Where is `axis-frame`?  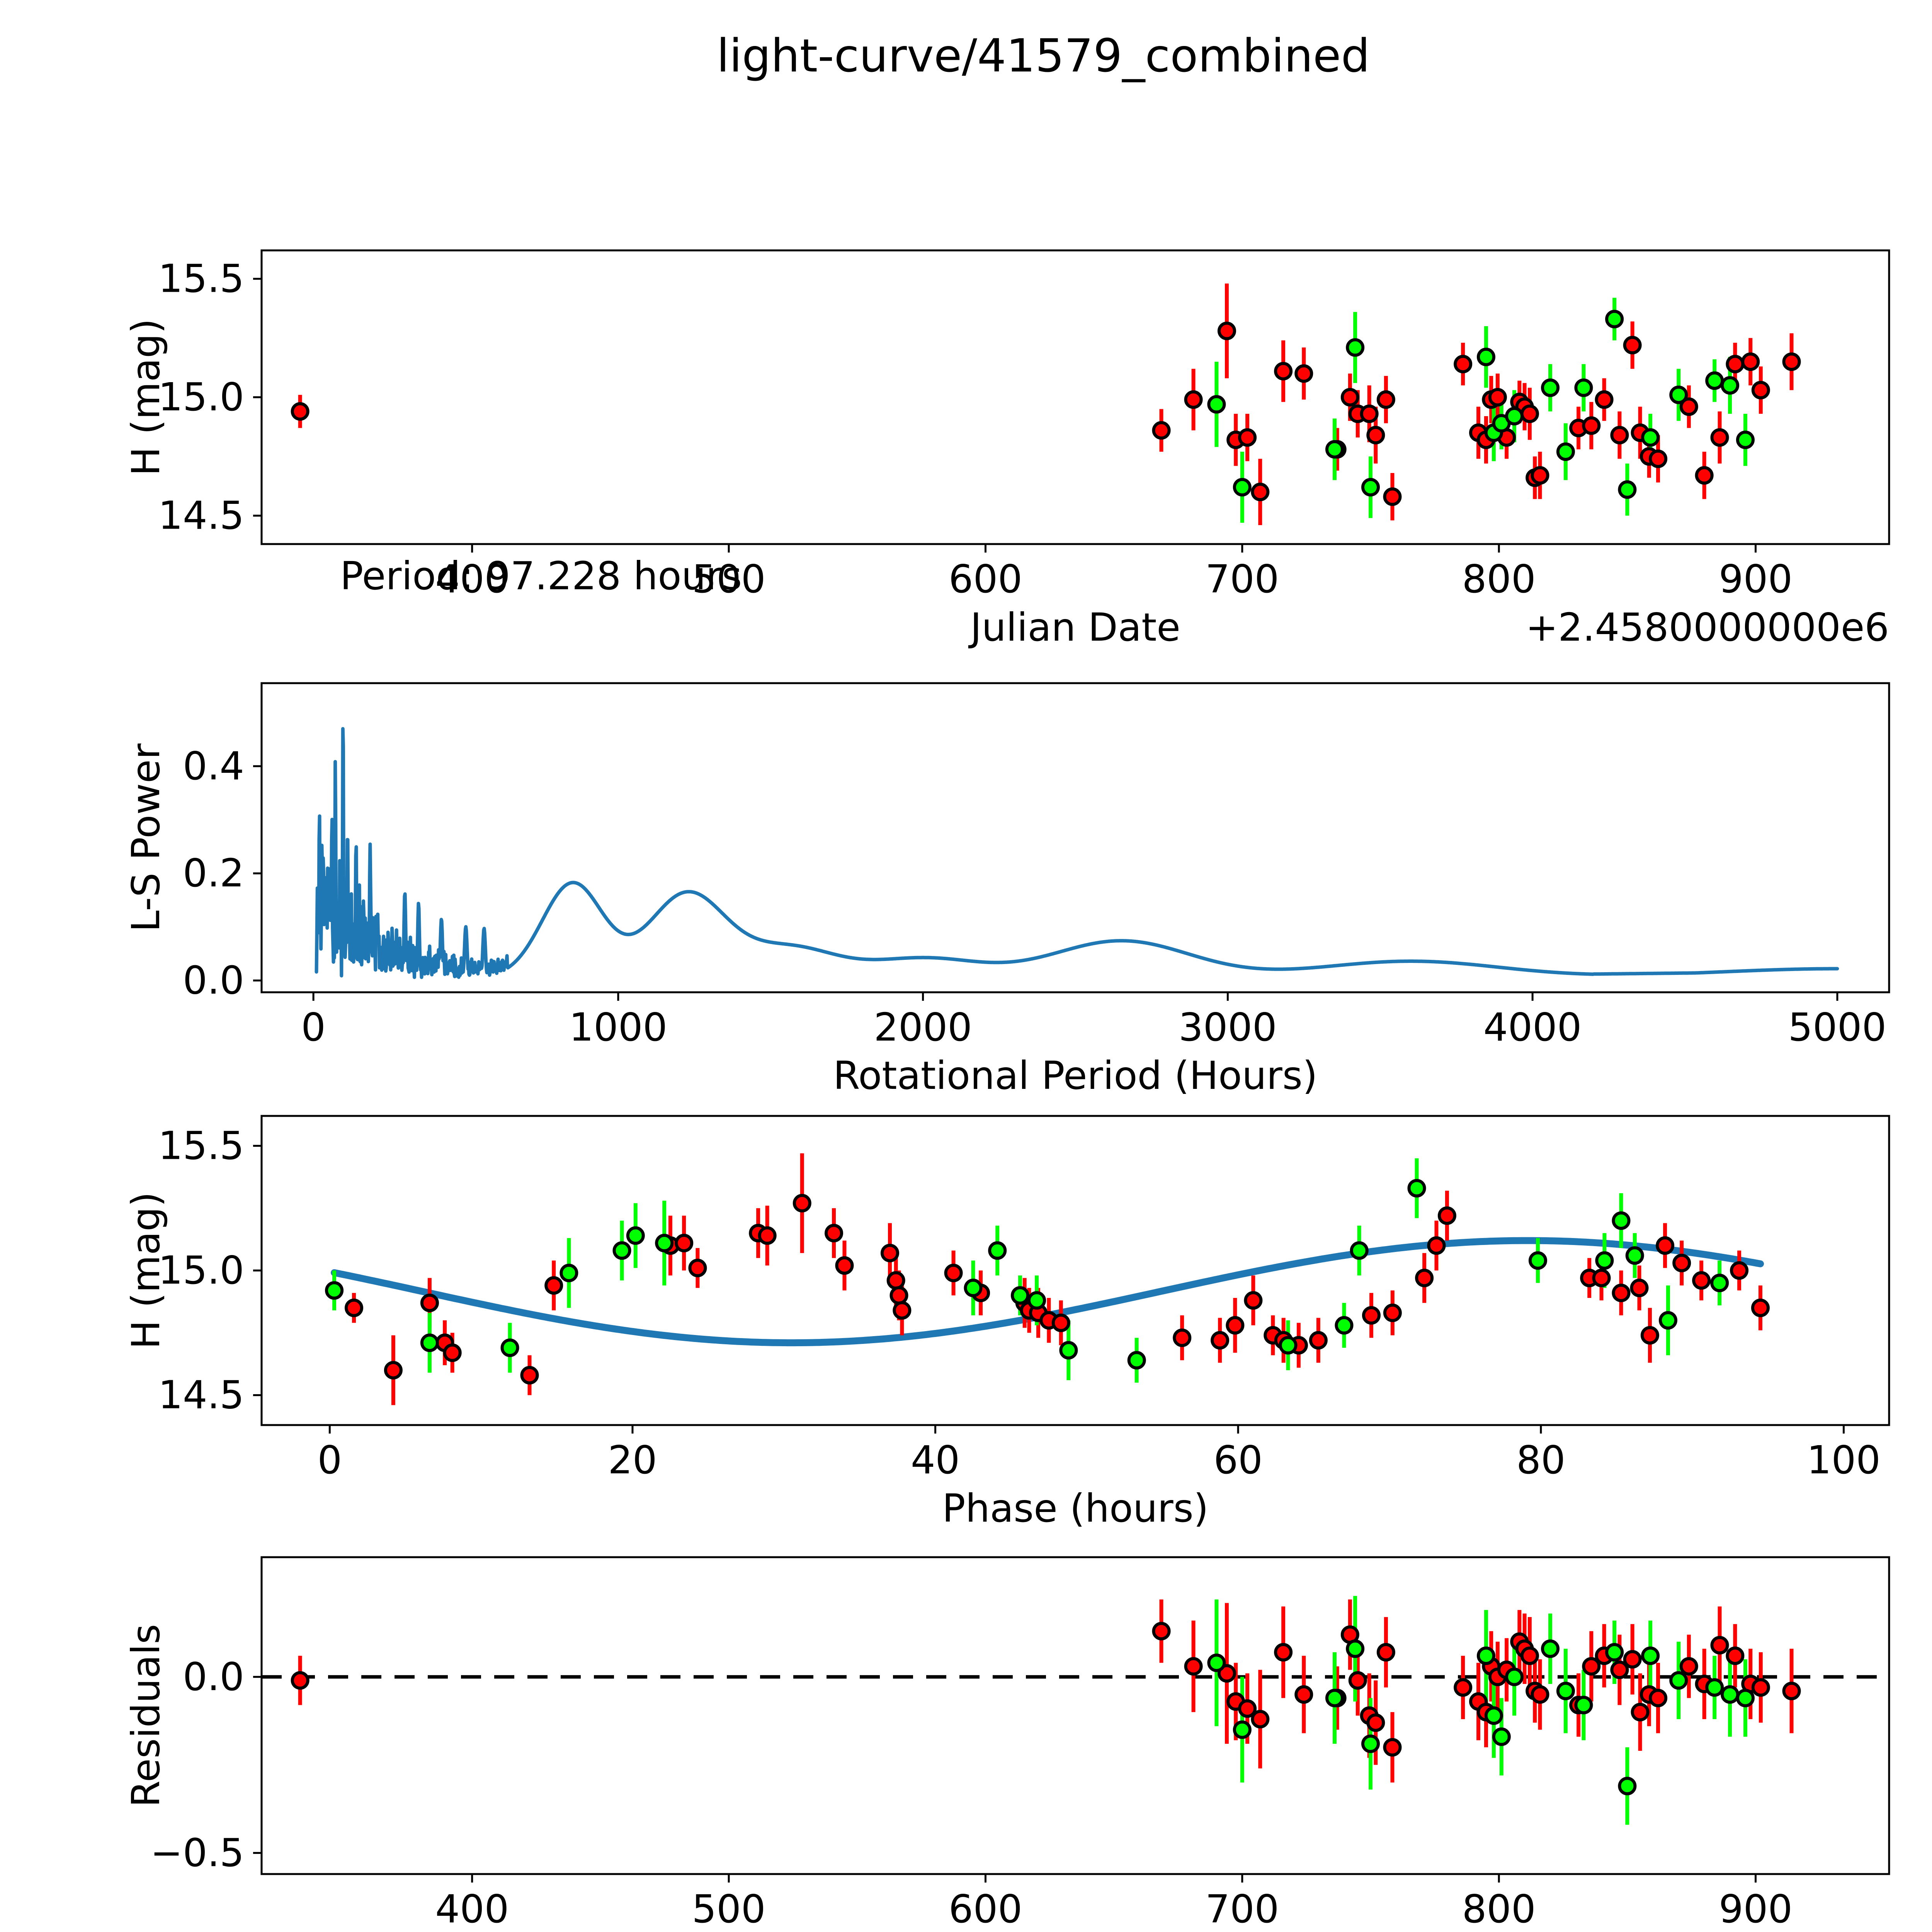 axis-frame is located at coordinates (1075, 1715).